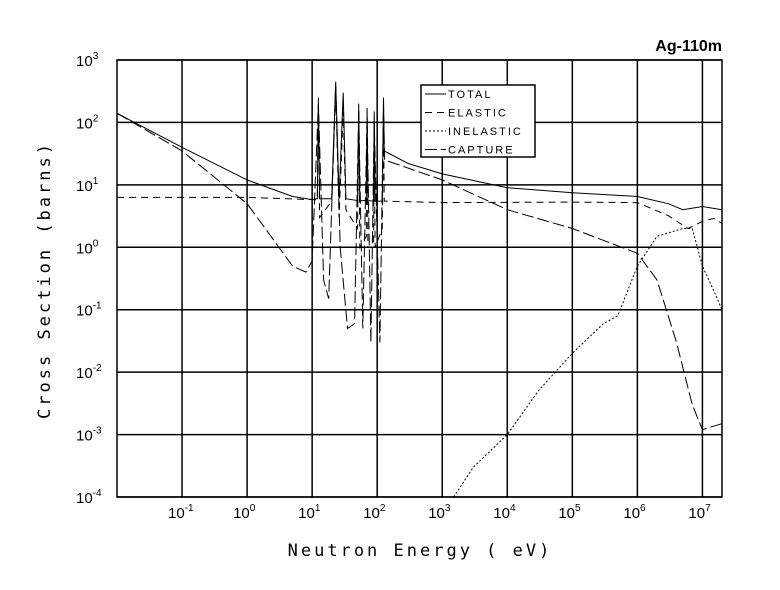  What do you see at coordinates (478, 114) in the screenshot?
I see `legend-entry: ELASTIC` at bounding box center [478, 114].